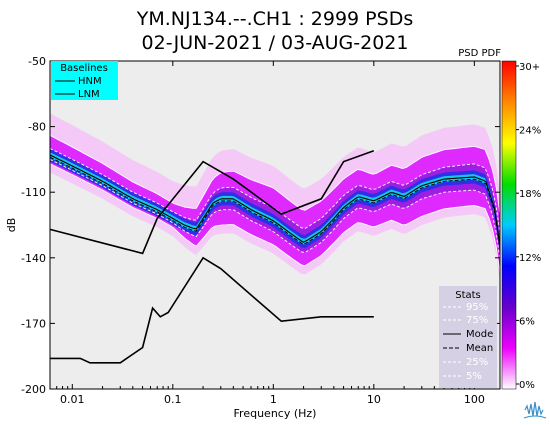 The image size is (550, 425). What do you see at coordinates (212, 202) in the screenshot?
I see `hnm-baseline` at bounding box center [212, 202].